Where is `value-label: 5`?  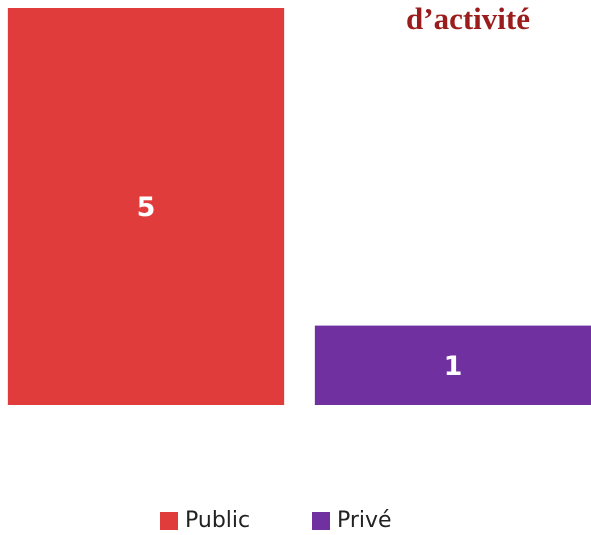 value-label: 5 is located at coordinates (146, 207).